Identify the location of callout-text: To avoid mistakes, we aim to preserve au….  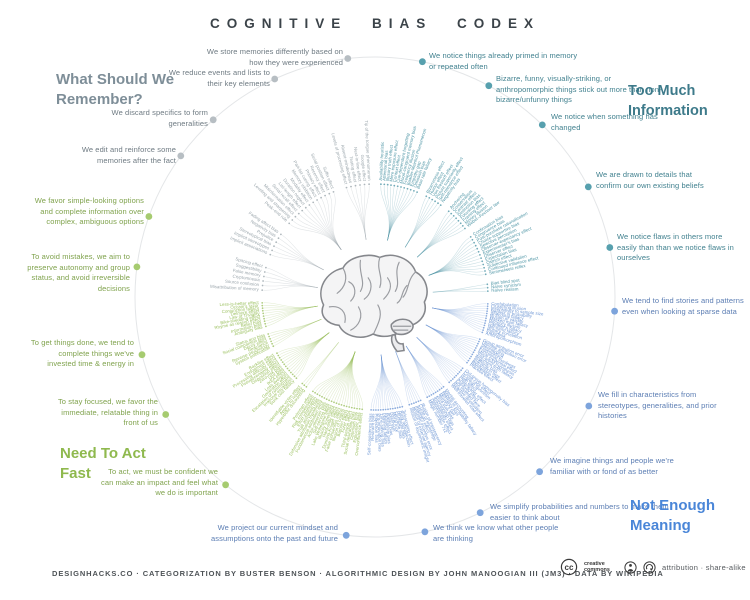
(78, 272).